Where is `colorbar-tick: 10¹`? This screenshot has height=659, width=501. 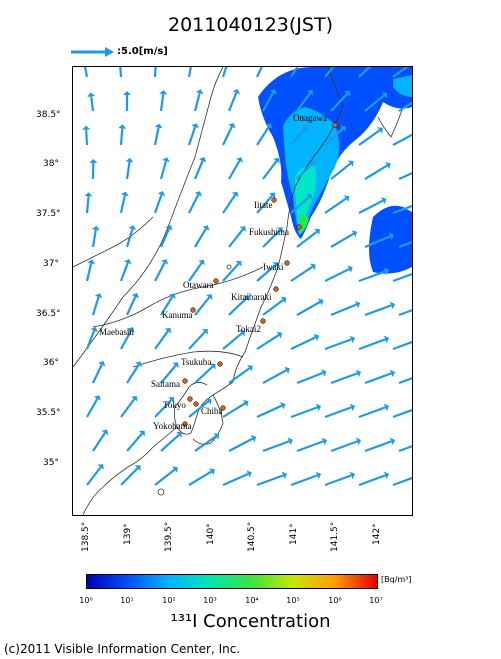 colorbar-tick: 10¹ is located at coordinates (127, 600).